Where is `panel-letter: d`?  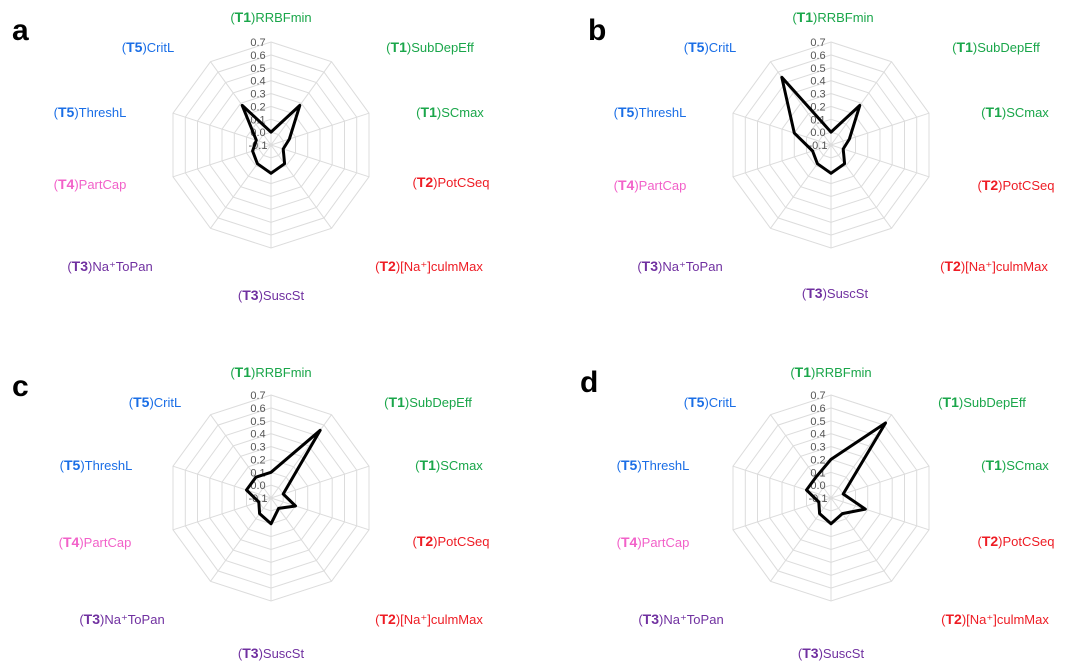
panel-letter: d is located at coordinates (589, 382).